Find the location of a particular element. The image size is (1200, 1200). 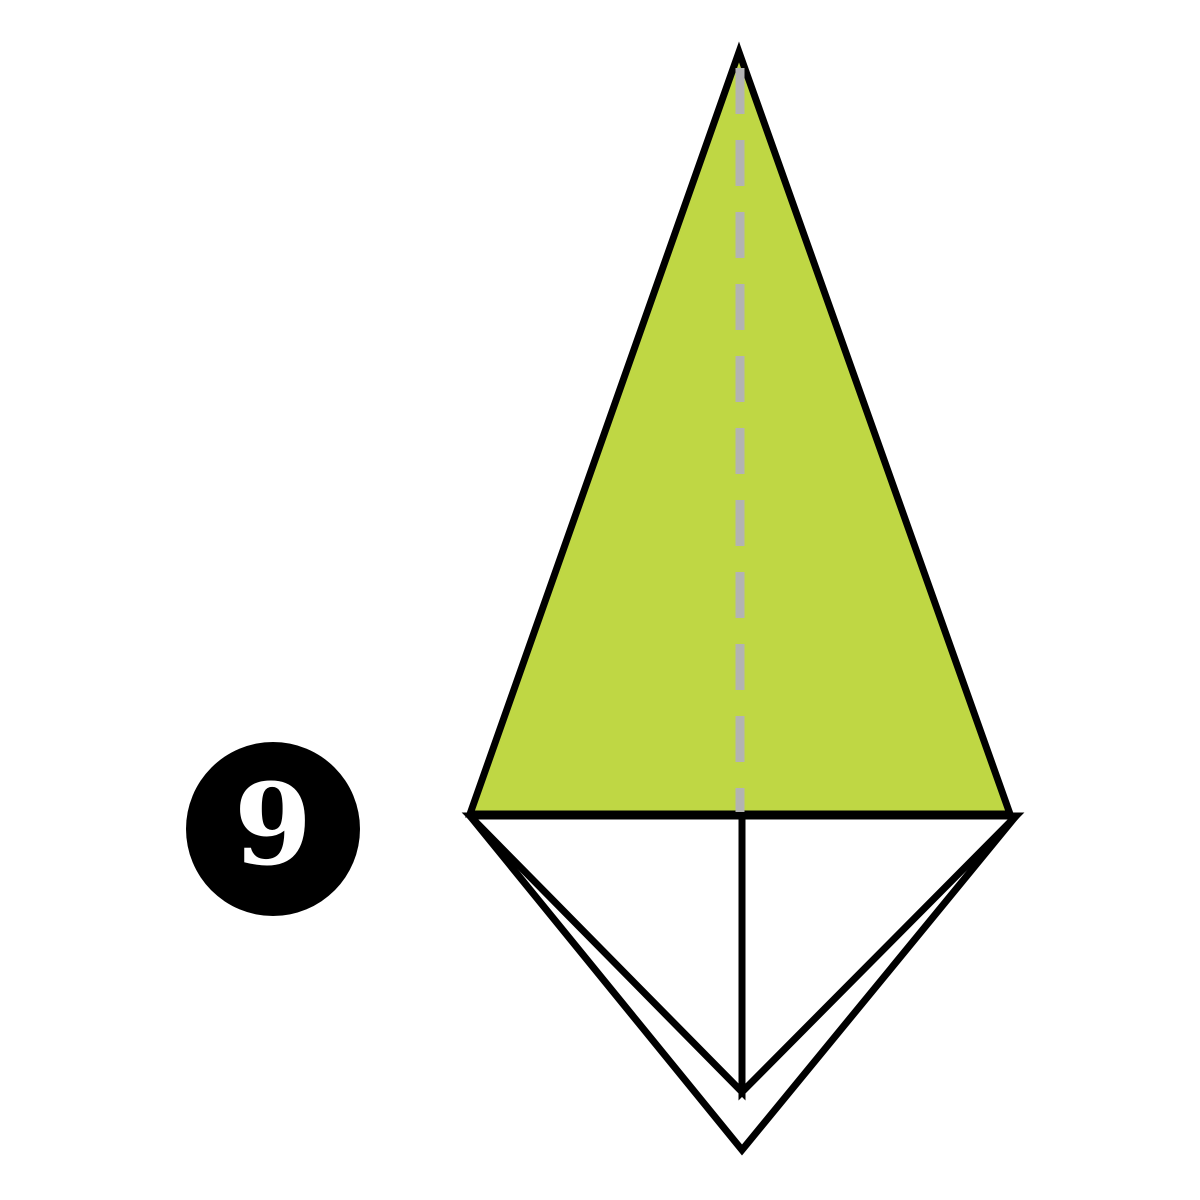

step-number: 9 is located at coordinates (273, 825).